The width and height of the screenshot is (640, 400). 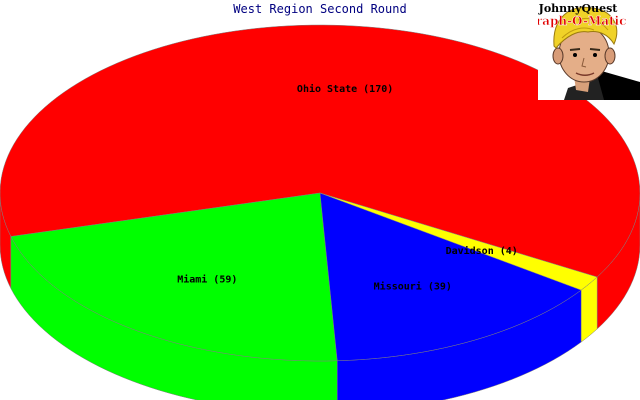 I want to click on slice-label-ohio-state: Ohio State (170), so click(x=345, y=89).